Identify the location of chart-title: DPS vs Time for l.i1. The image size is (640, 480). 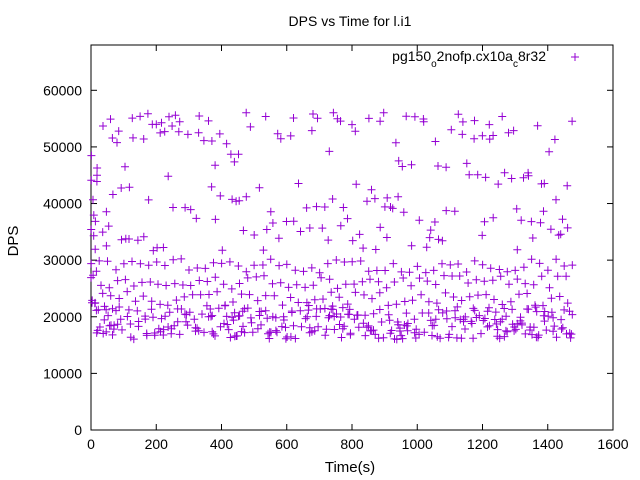
(350, 21).